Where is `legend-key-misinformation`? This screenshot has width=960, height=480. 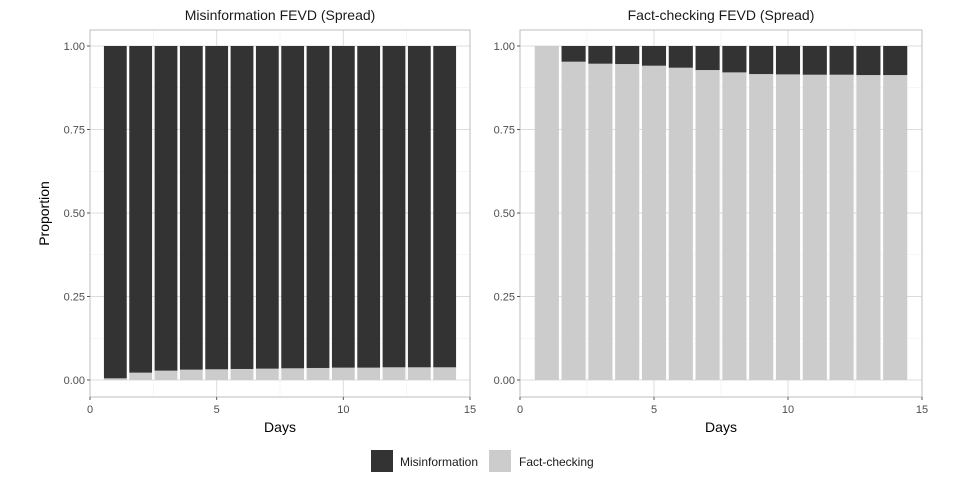 legend-key-misinformation is located at coordinates (382, 461).